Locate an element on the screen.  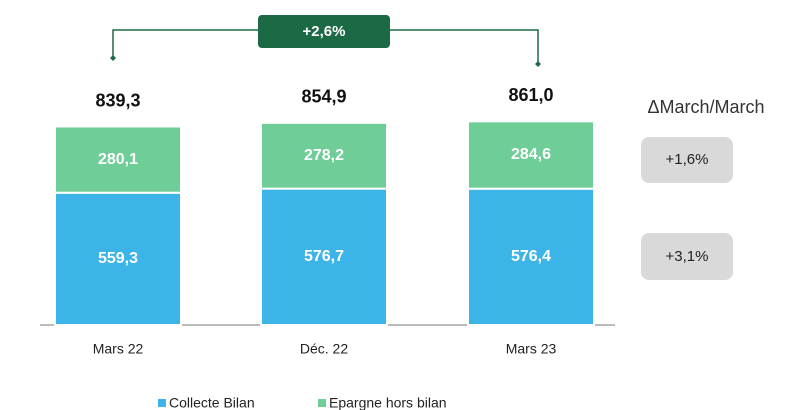
total-label: 839,3 is located at coordinates (117, 100).